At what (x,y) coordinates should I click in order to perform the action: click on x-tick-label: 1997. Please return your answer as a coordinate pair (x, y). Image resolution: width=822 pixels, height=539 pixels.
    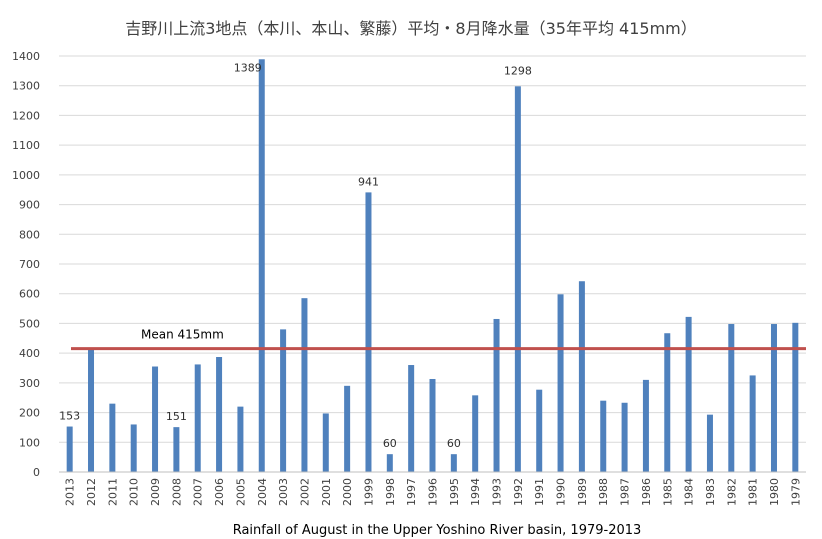
    Looking at the image, I should click on (411, 492).